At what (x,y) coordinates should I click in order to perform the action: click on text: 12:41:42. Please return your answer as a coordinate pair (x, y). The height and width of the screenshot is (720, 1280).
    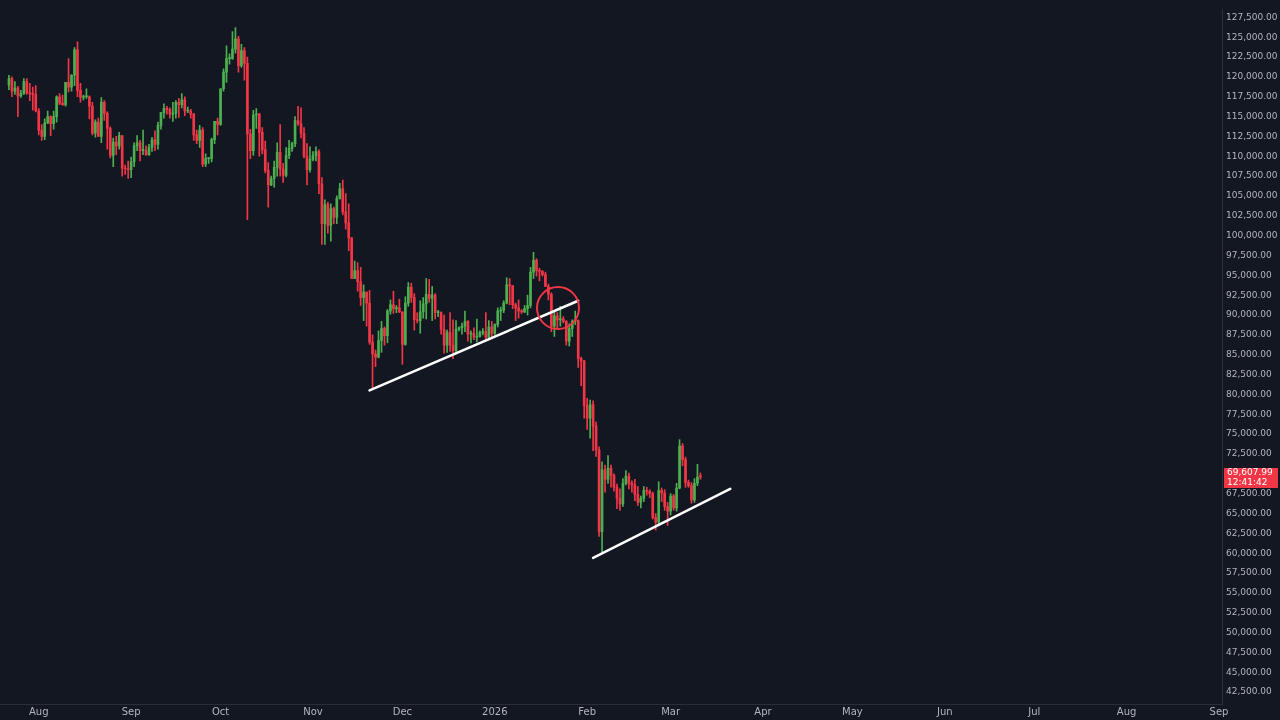
    Looking at the image, I should click on (1247, 482).